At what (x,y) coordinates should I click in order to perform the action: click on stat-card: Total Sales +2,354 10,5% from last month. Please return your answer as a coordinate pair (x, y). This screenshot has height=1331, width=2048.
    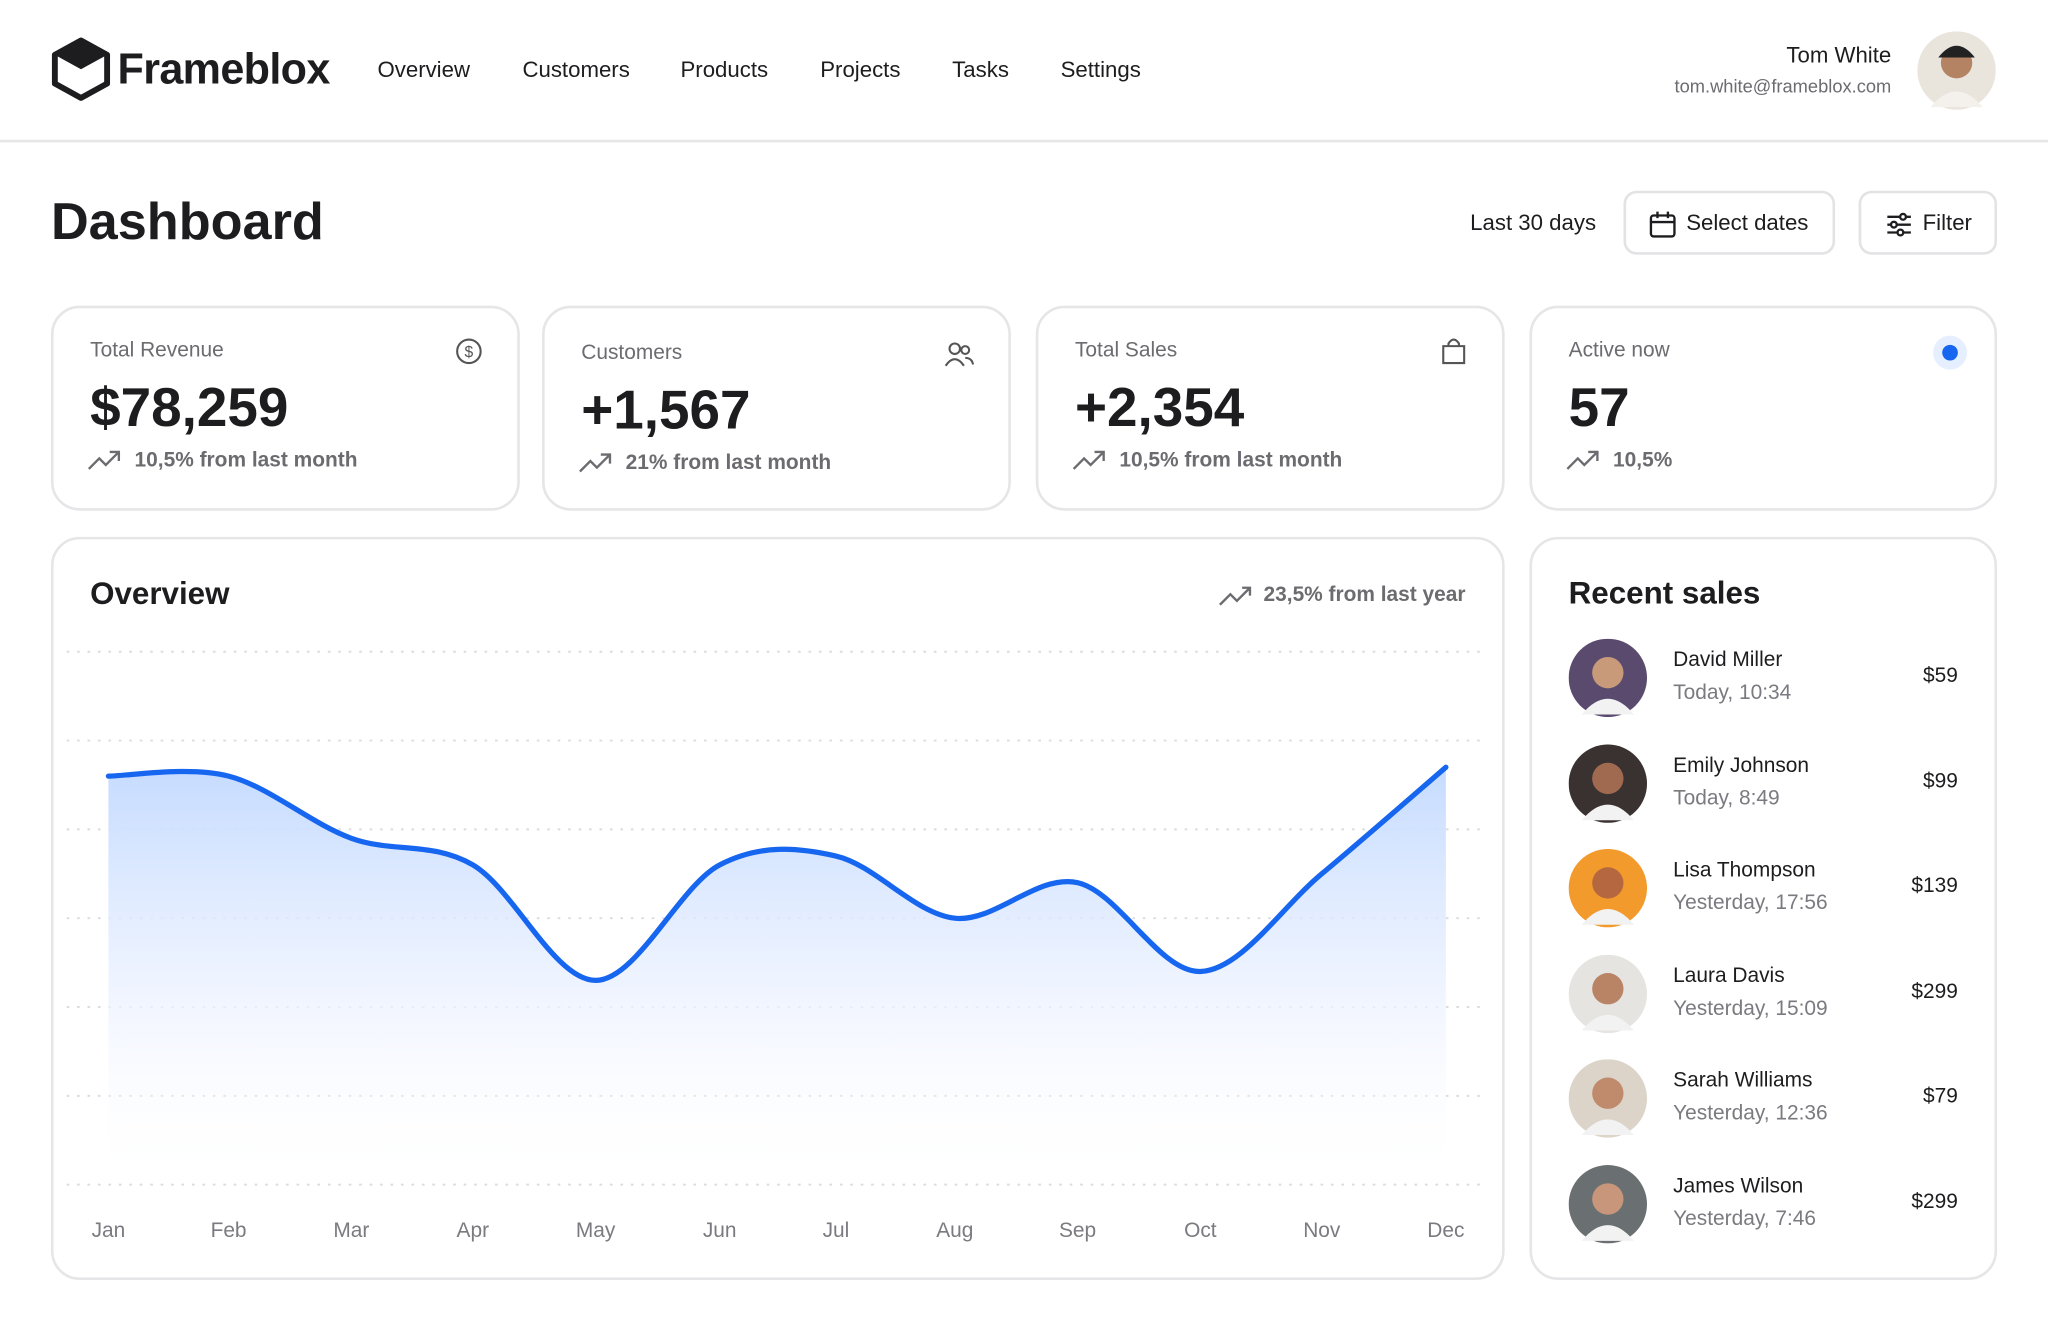
    Looking at the image, I should click on (1270, 408).